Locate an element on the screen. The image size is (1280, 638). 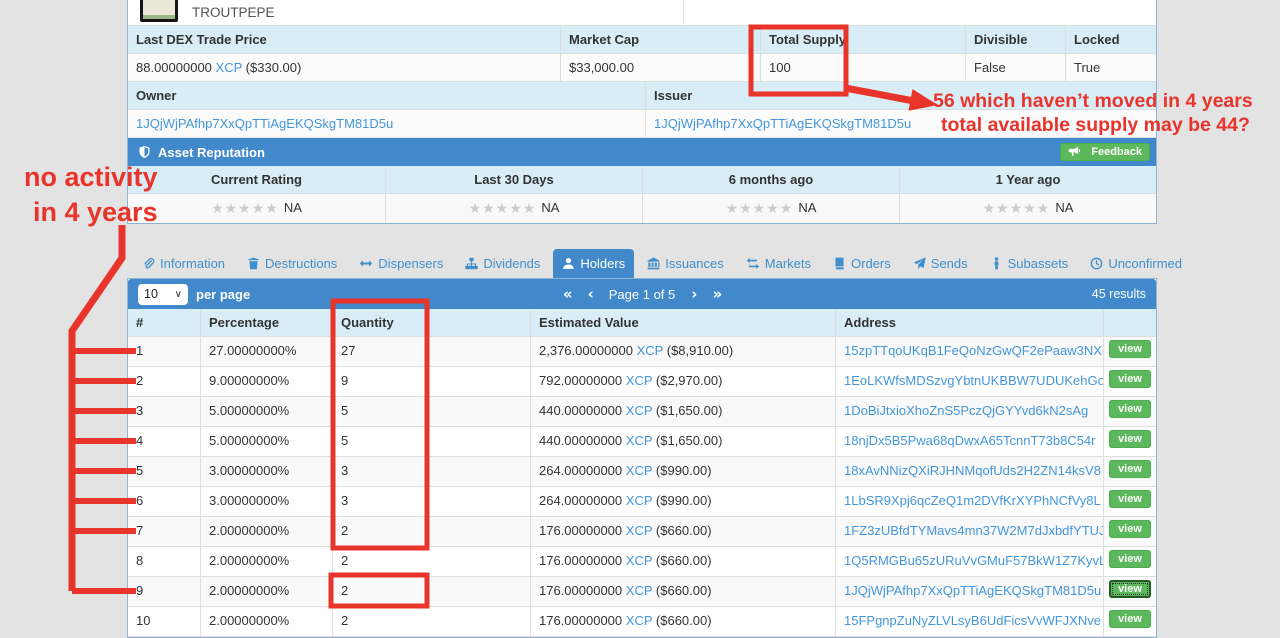
rank-cell: 9 is located at coordinates (140, 590).